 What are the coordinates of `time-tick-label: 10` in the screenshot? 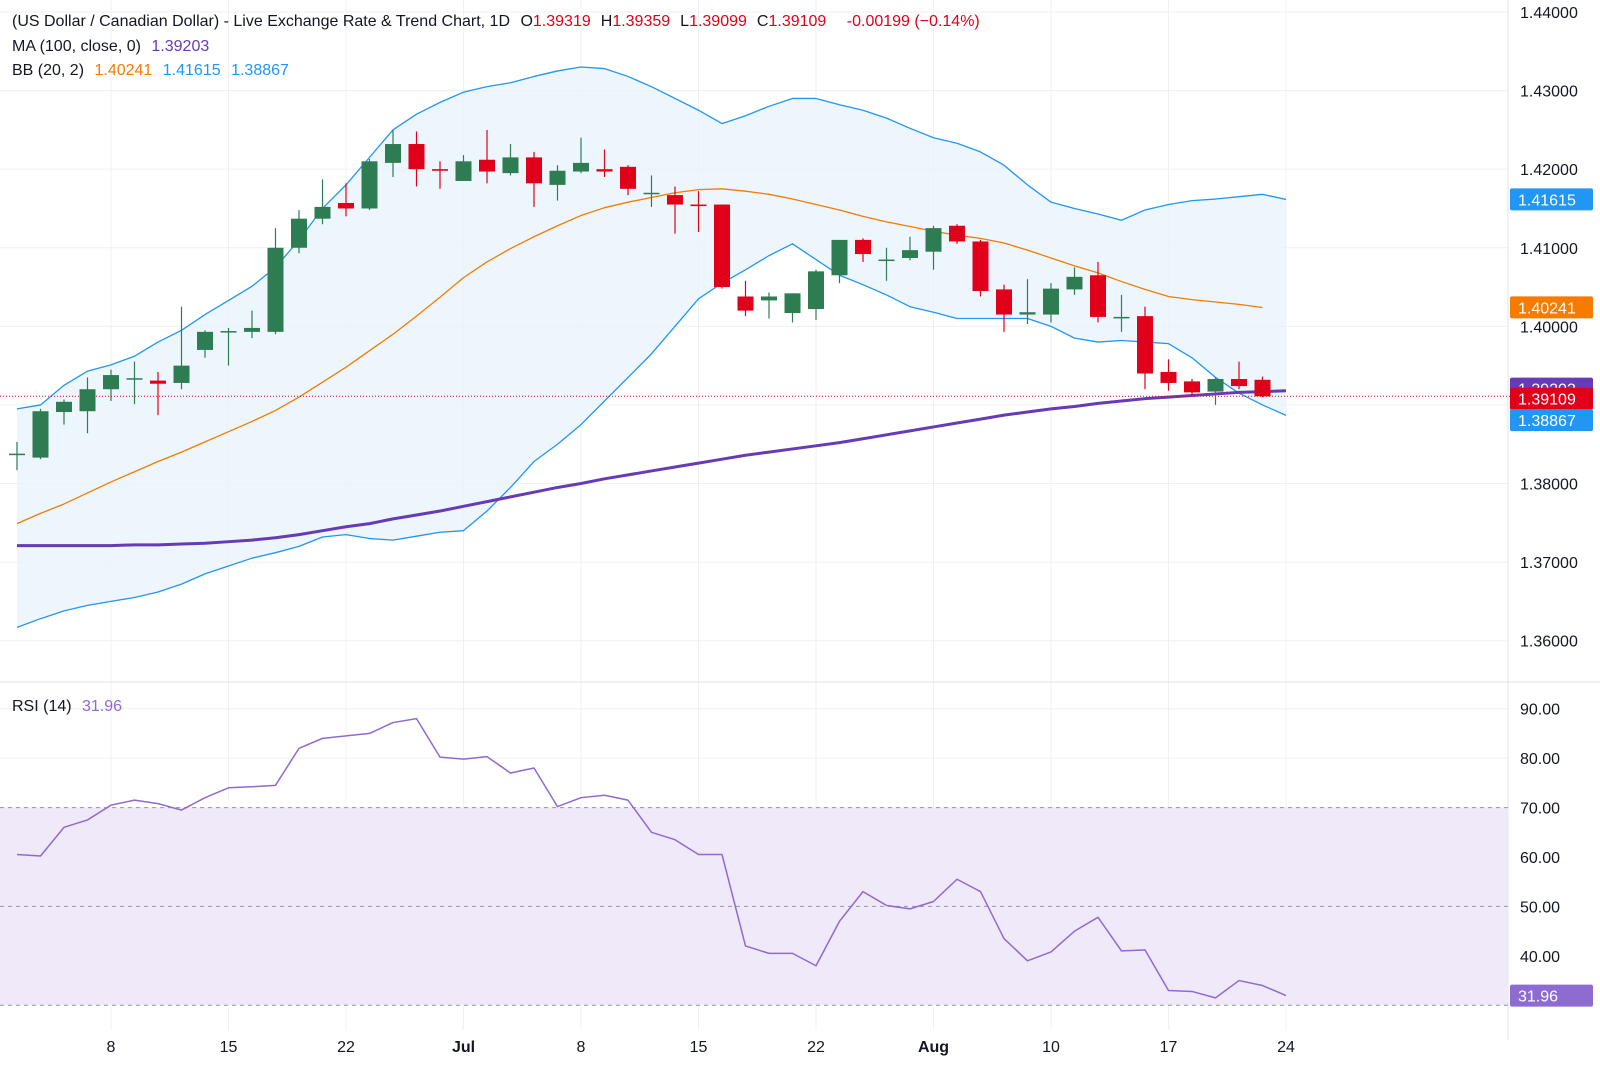 It's located at (1051, 1047).